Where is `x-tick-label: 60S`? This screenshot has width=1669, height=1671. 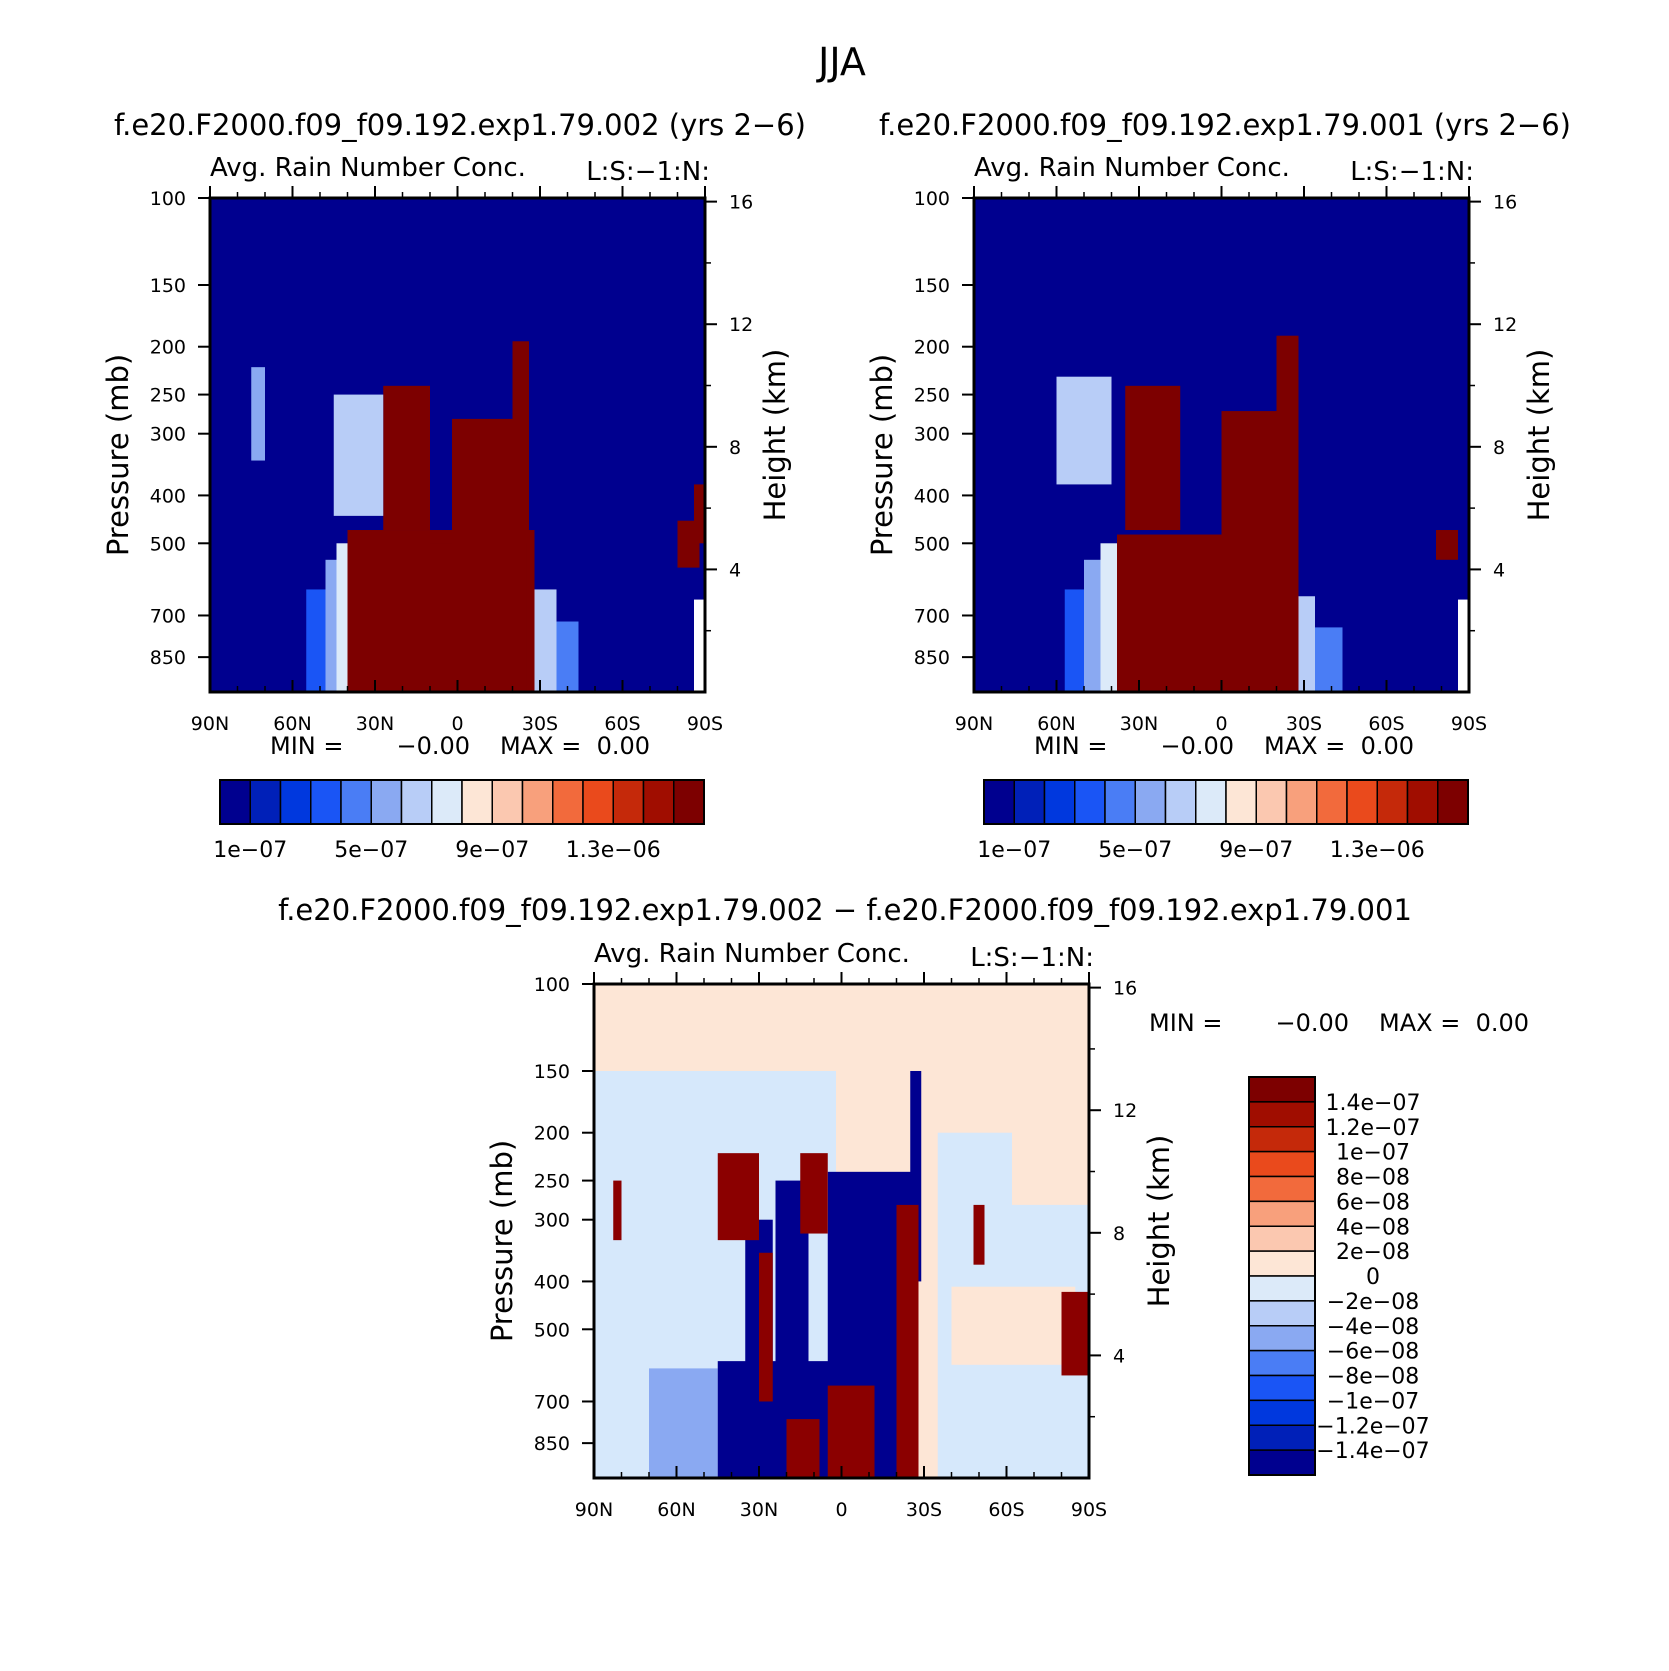 x-tick-label: 60S is located at coordinates (622, 724).